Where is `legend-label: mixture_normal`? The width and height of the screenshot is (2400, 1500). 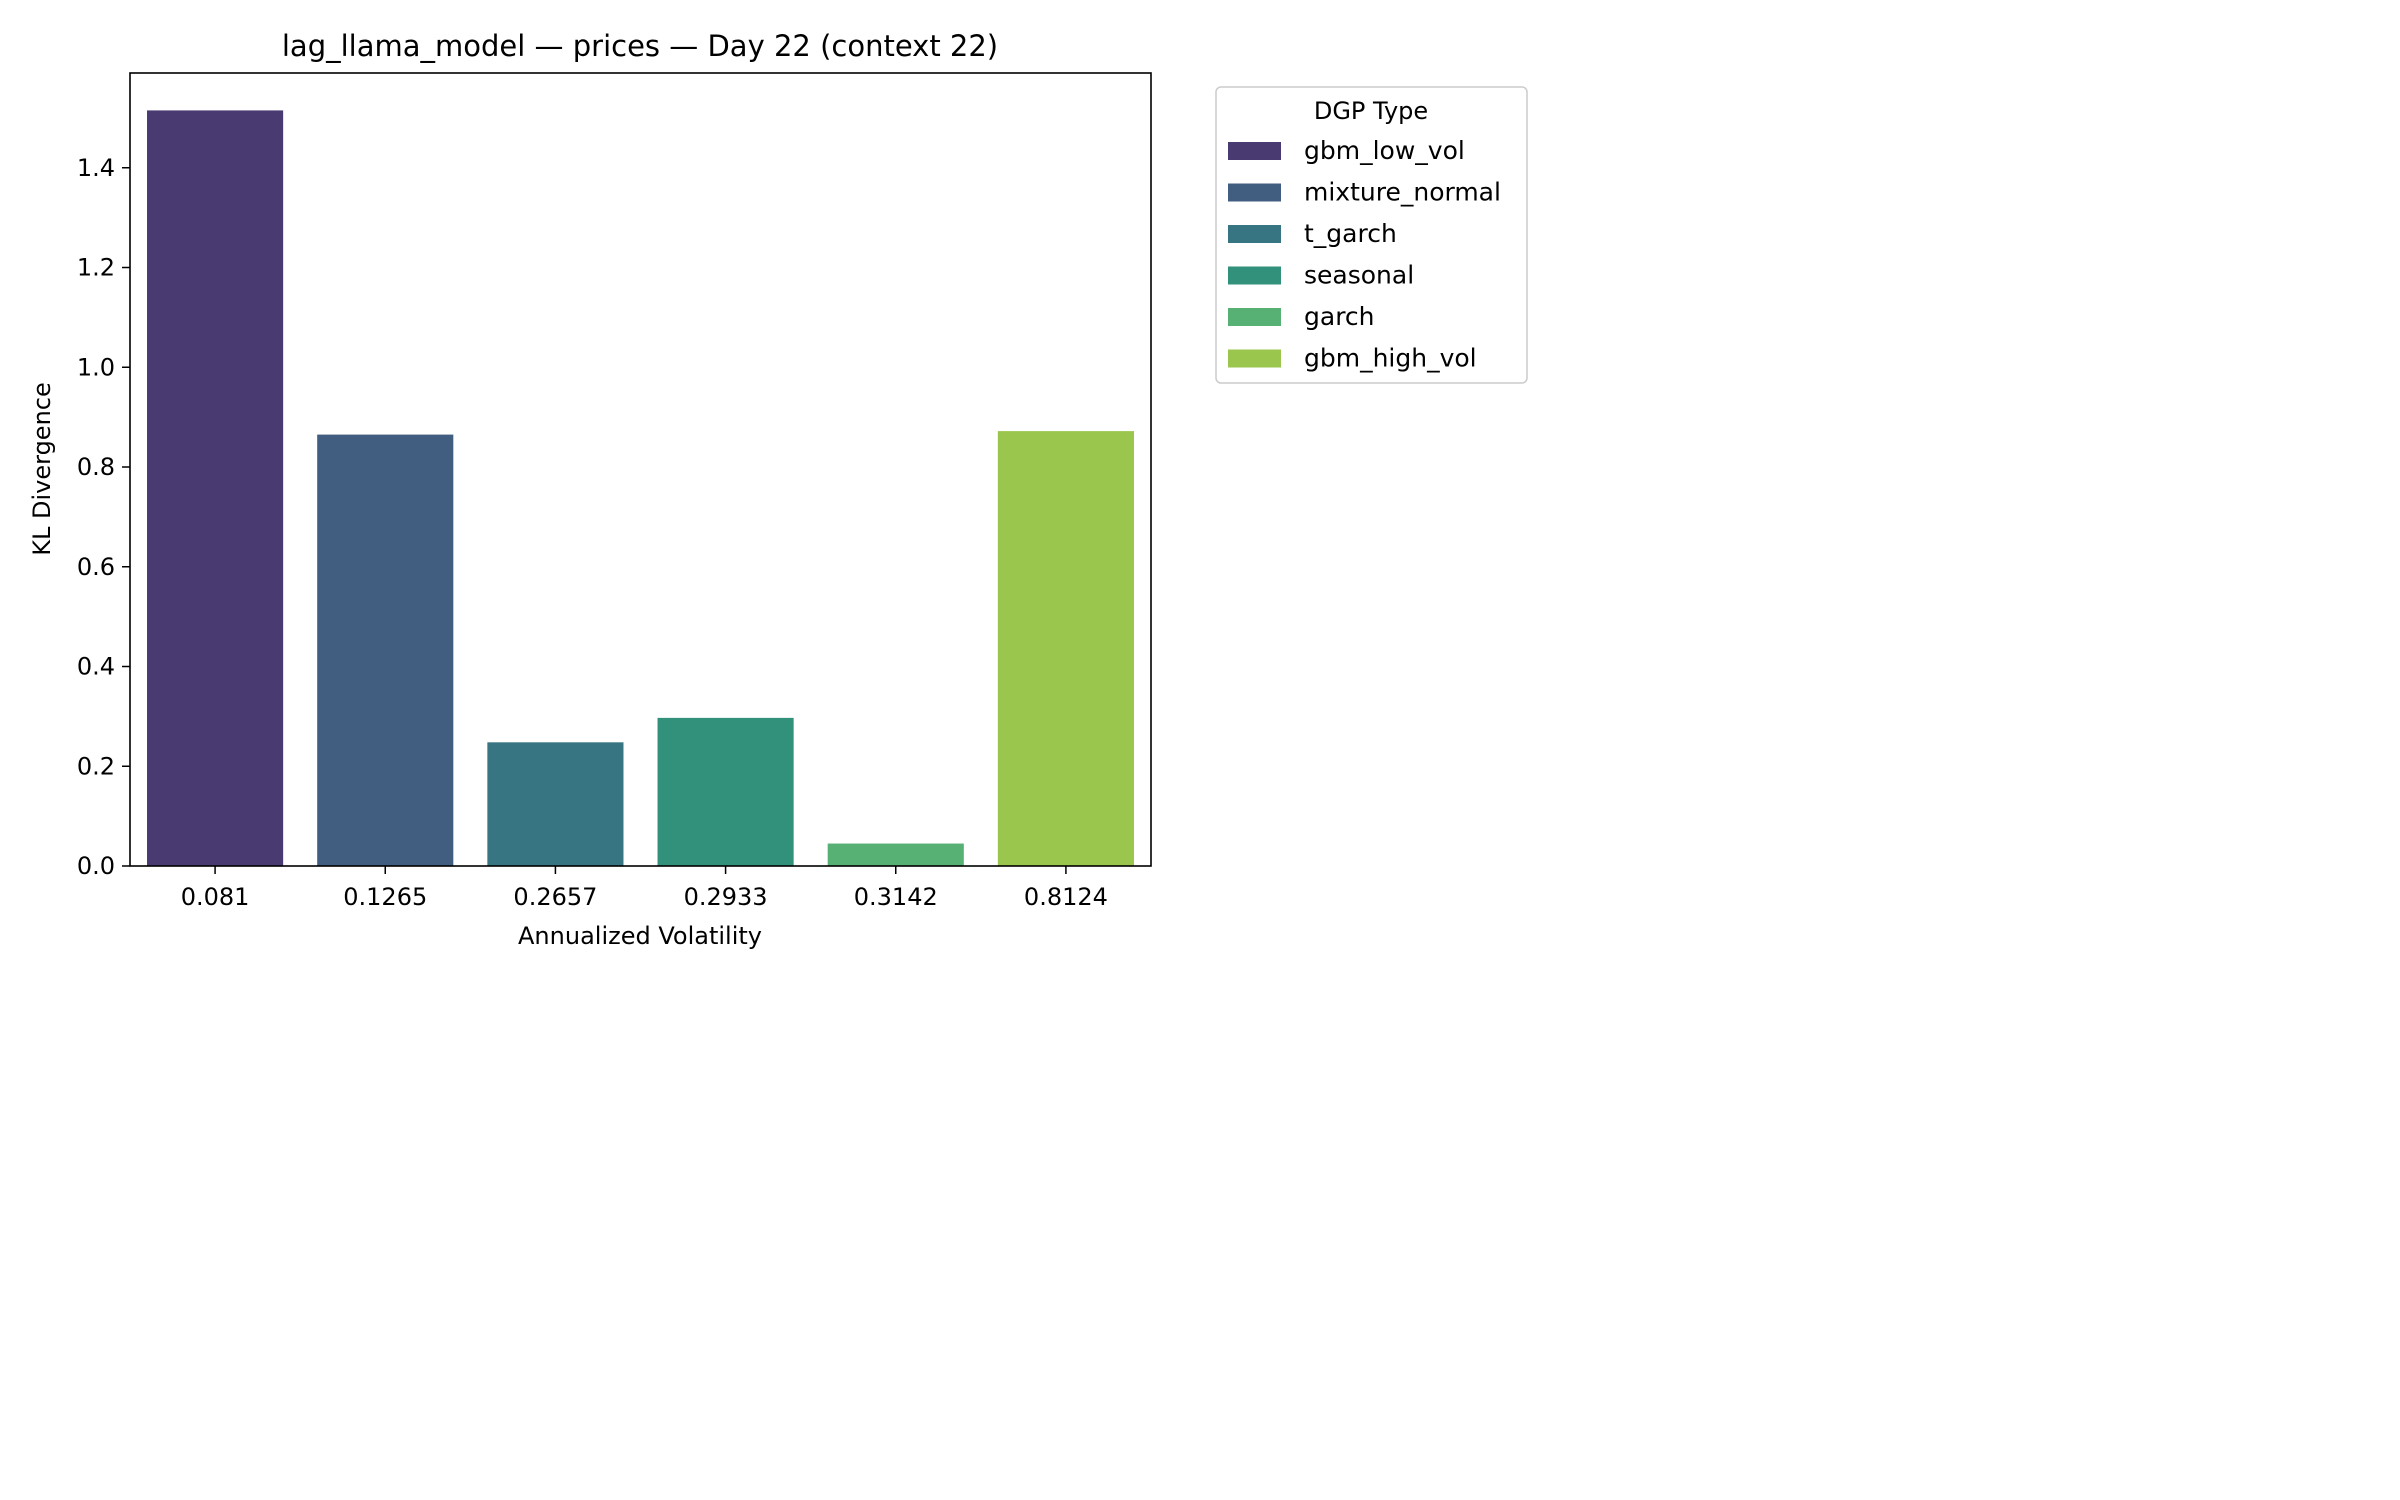
legend-label: mixture_normal is located at coordinates (1402, 192).